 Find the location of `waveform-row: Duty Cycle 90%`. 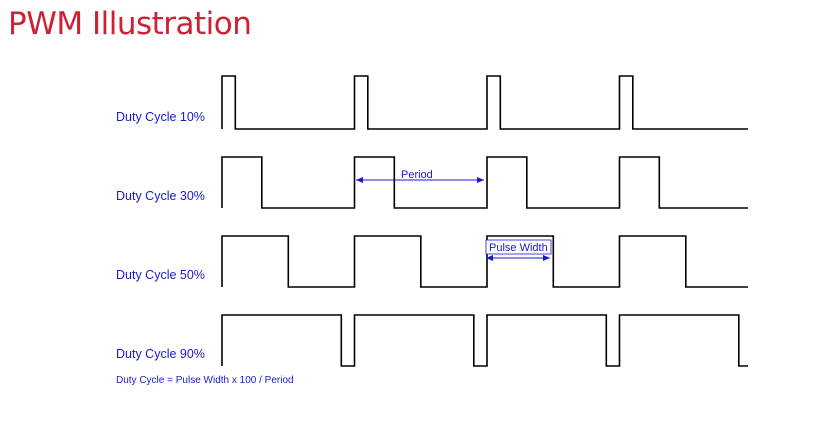

waveform-row: Duty Cycle 90% is located at coordinates (432, 340).